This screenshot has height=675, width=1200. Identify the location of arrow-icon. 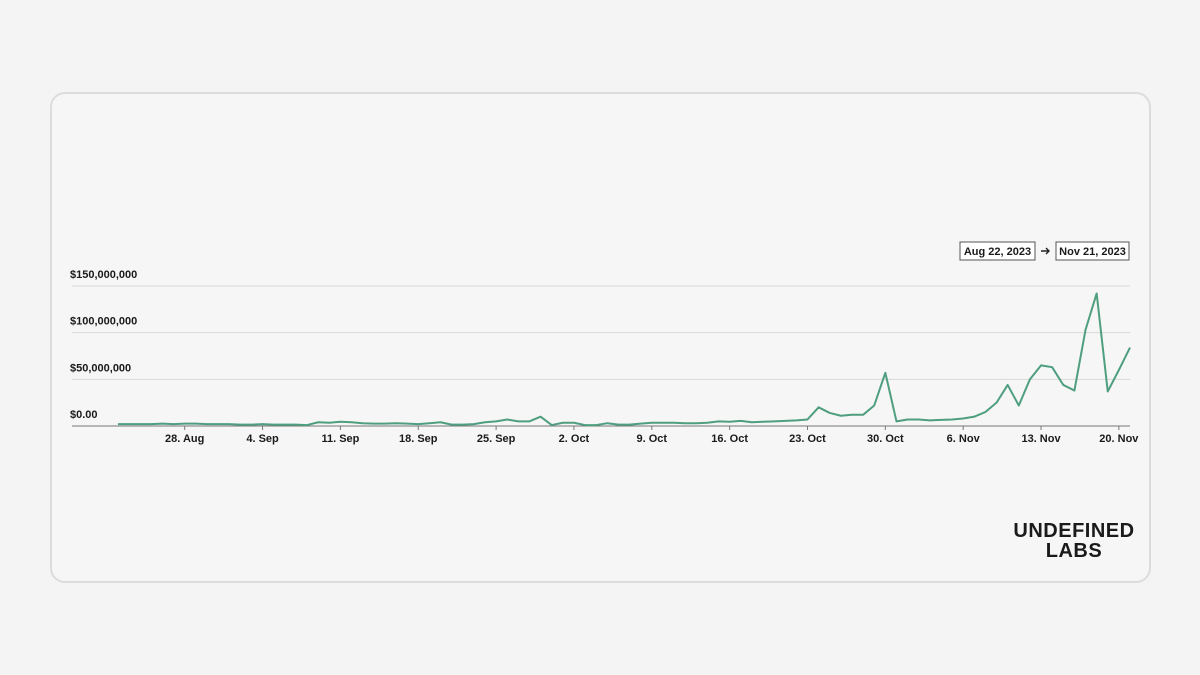
(1045, 251).